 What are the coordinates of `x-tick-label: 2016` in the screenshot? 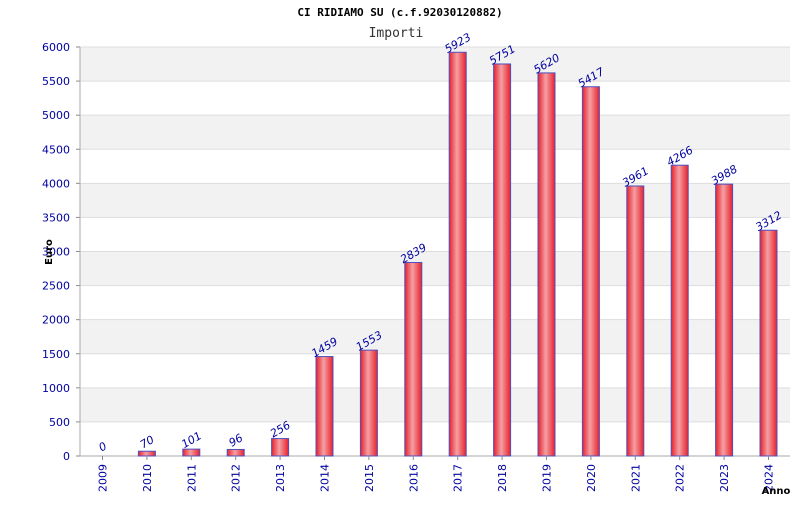 It's located at (413, 478).